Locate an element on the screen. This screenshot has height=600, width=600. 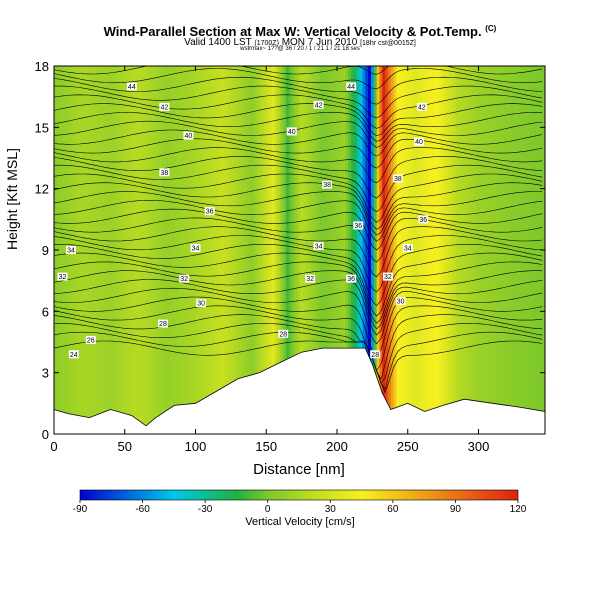
theta-label: 34 is located at coordinates (407, 247).